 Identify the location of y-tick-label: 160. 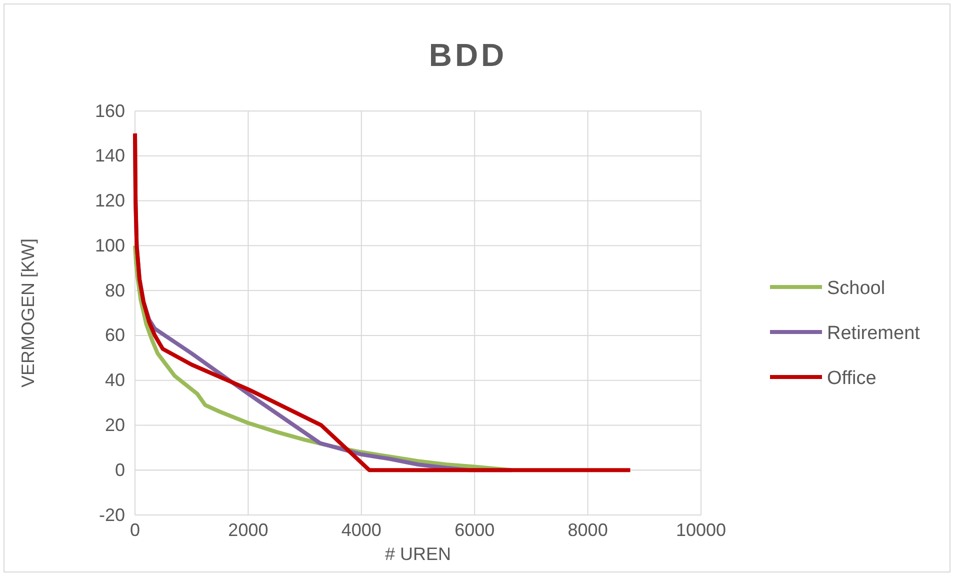
(109, 110).